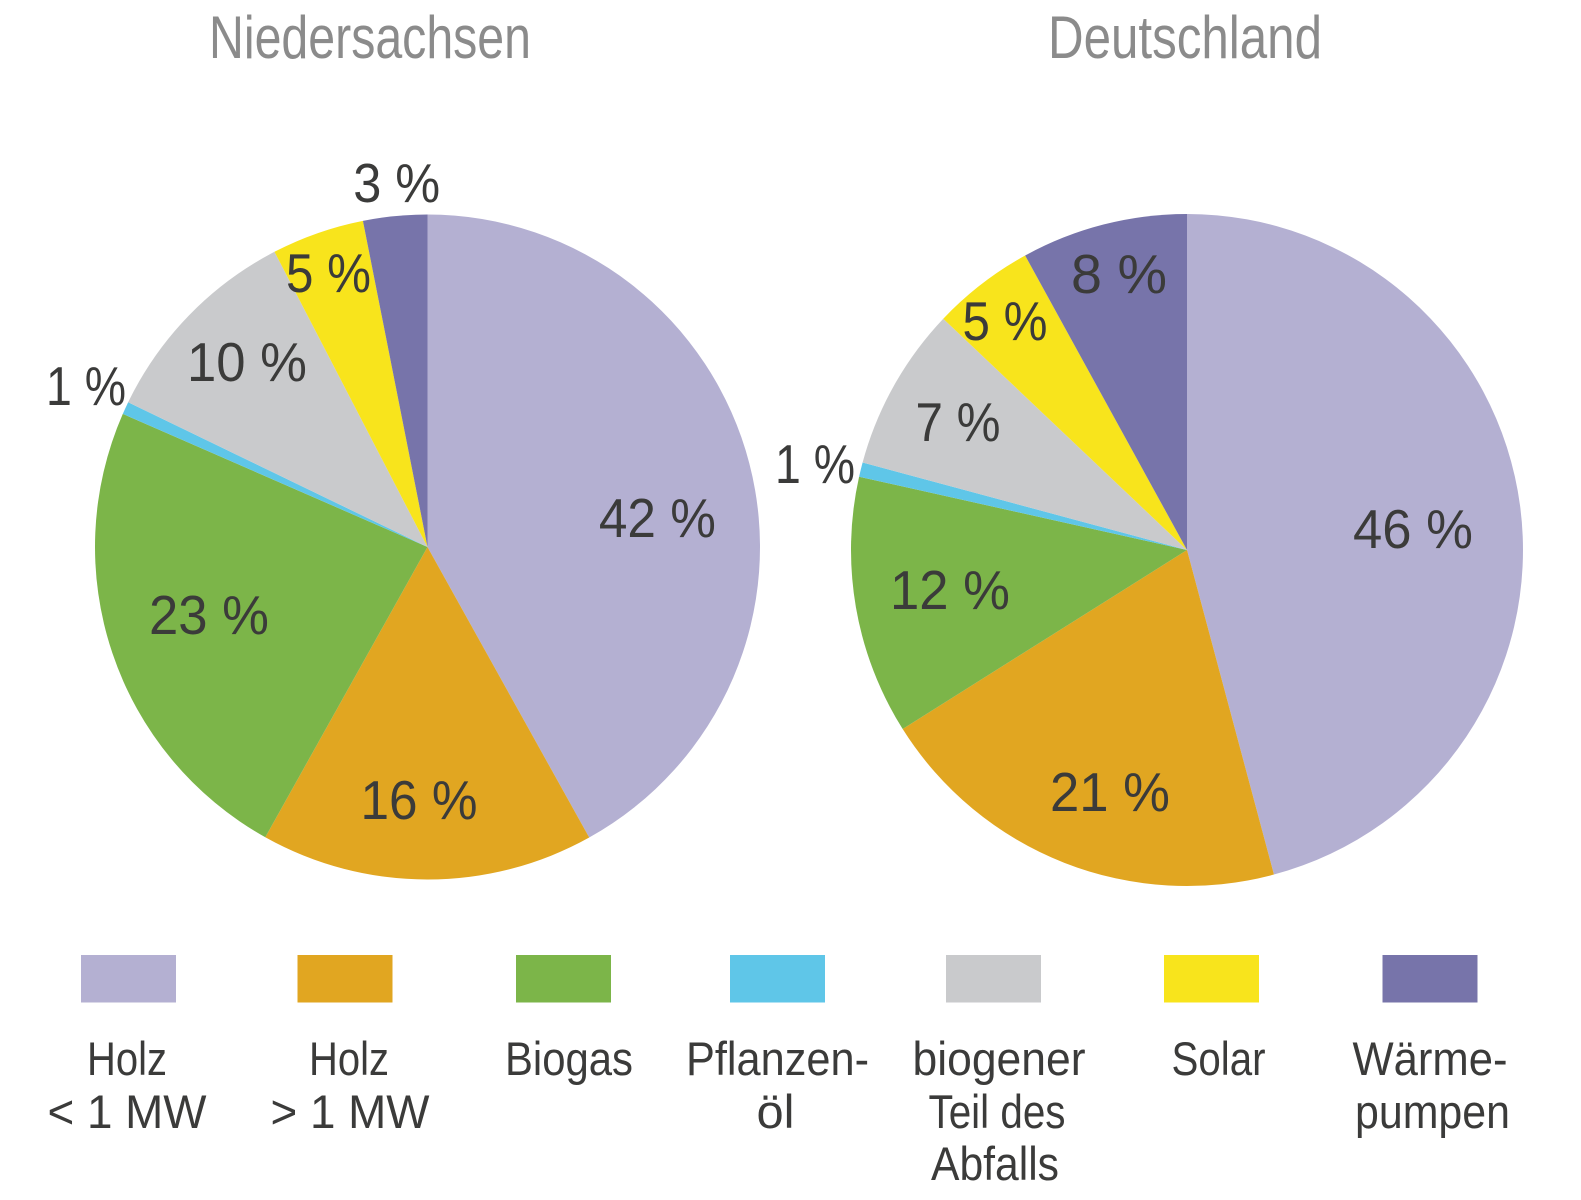 The height and width of the screenshot is (1200, 1581). Describe the element at coordinates (419, 800) in the screenshot. I see `svg-text: 16 %` at that location.